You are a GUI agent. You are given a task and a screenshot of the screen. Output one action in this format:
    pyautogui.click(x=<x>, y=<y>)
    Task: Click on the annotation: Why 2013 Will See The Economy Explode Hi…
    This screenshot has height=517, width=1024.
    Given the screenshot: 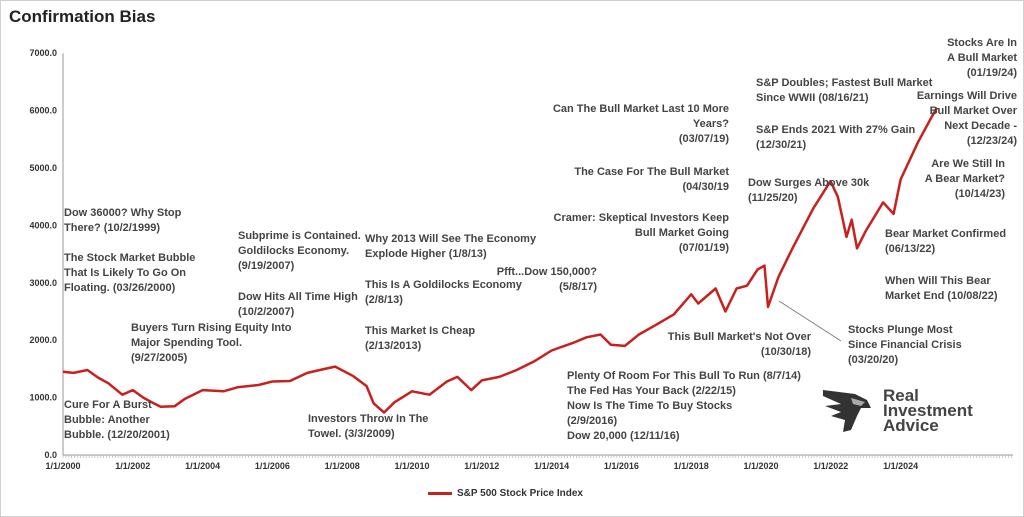 What is the action you would take?
    pyautogui.click(x=451, y=246)
    